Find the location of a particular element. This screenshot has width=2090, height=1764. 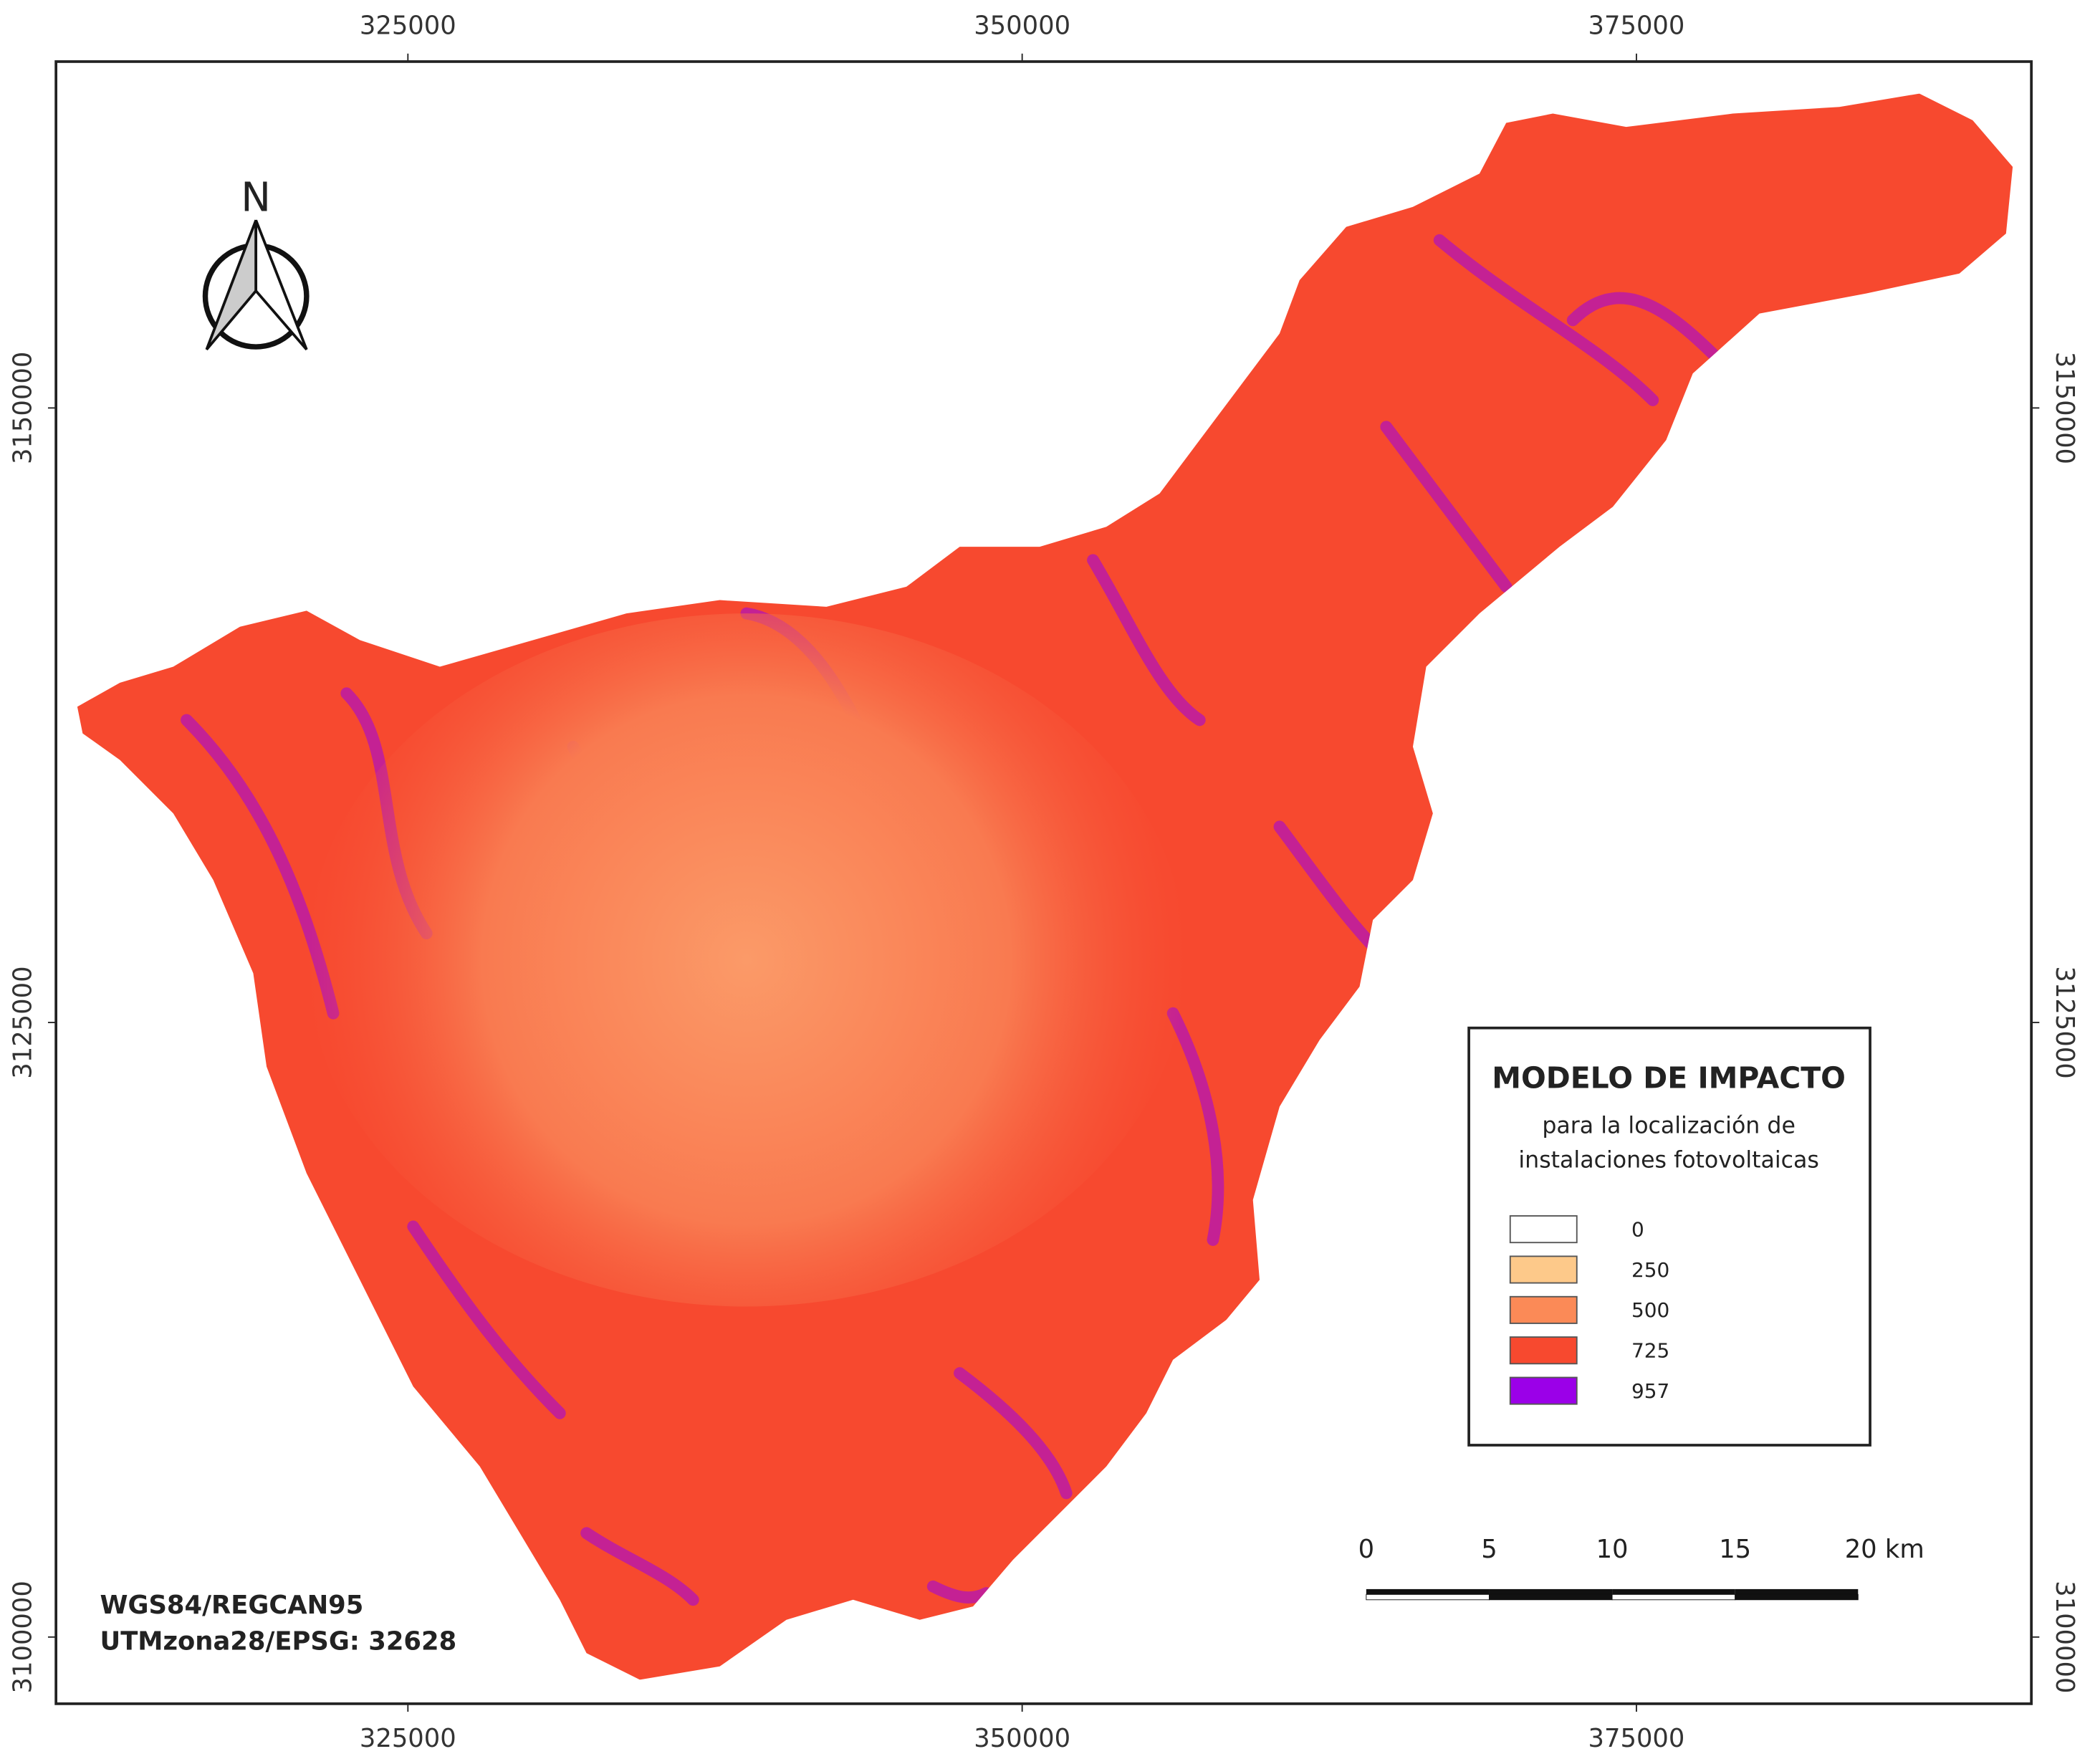

north-label: N is located at coordinates (256, 198).